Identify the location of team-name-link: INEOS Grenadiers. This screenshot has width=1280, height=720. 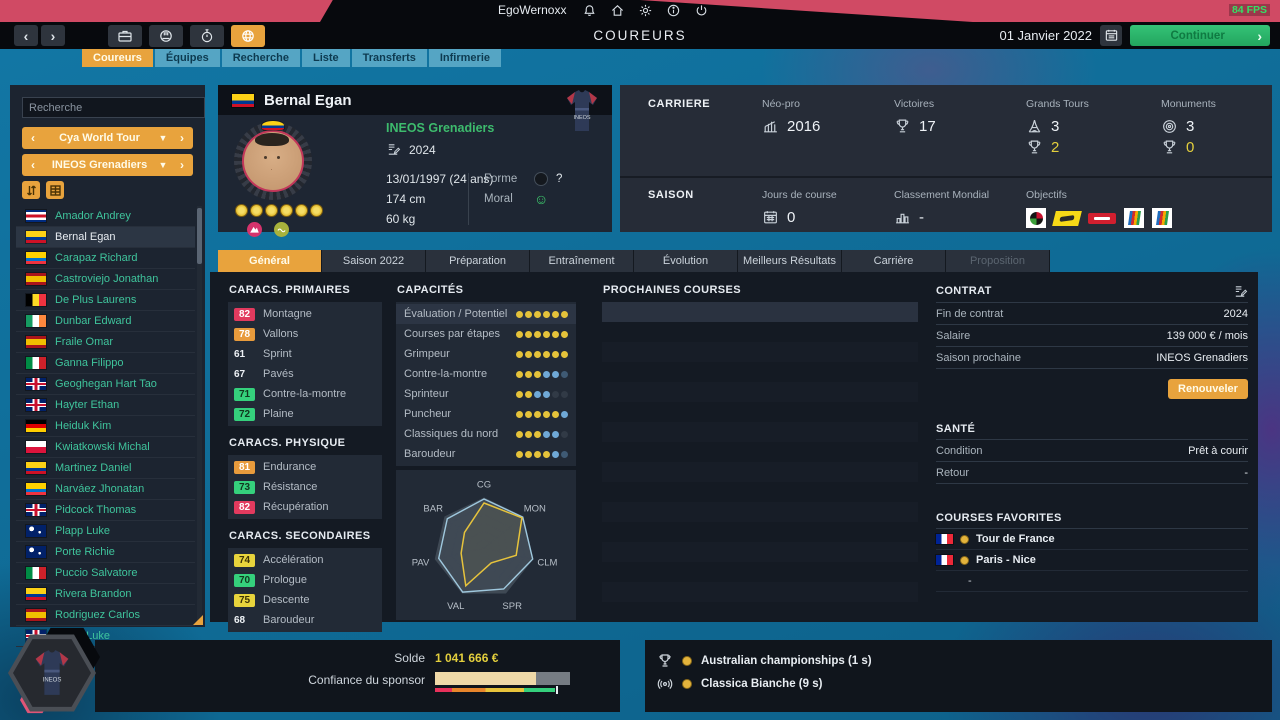
(440, 128).